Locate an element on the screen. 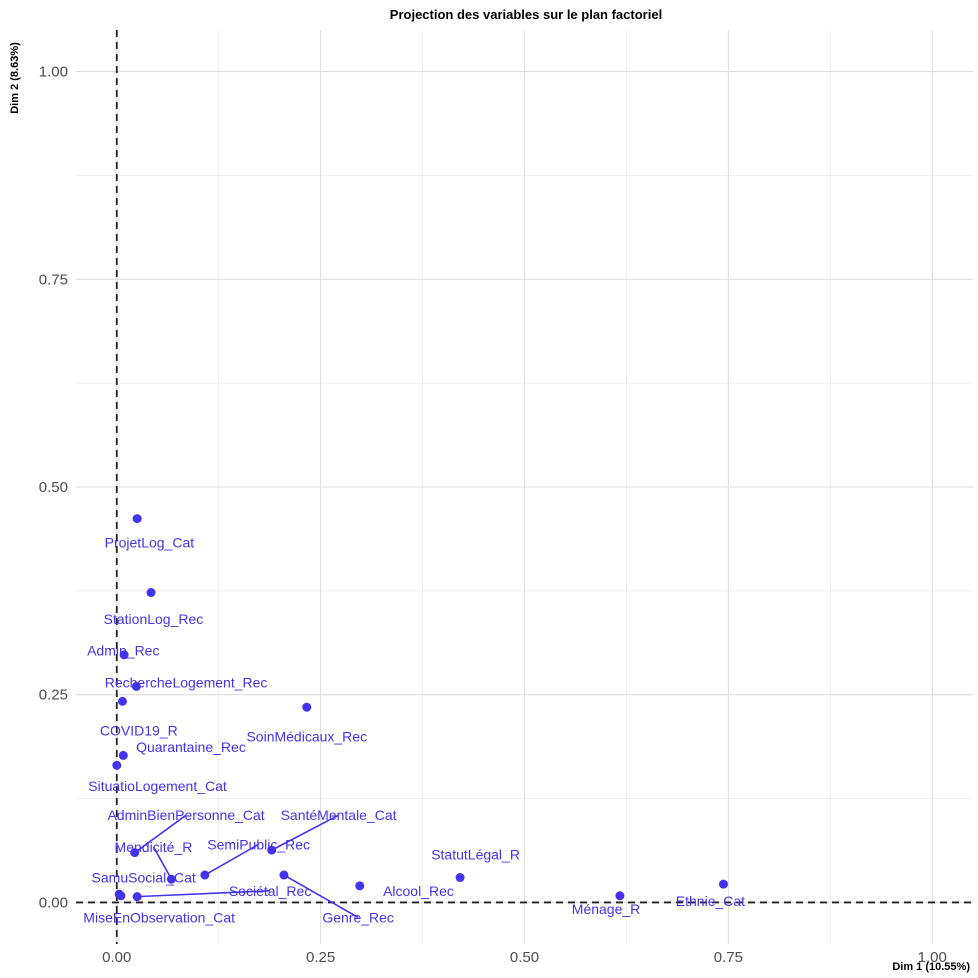 Image resolution: width=978 pixels, height=978 pixels. x-tick-label: 0.25 is located at coordinates (320, 957).